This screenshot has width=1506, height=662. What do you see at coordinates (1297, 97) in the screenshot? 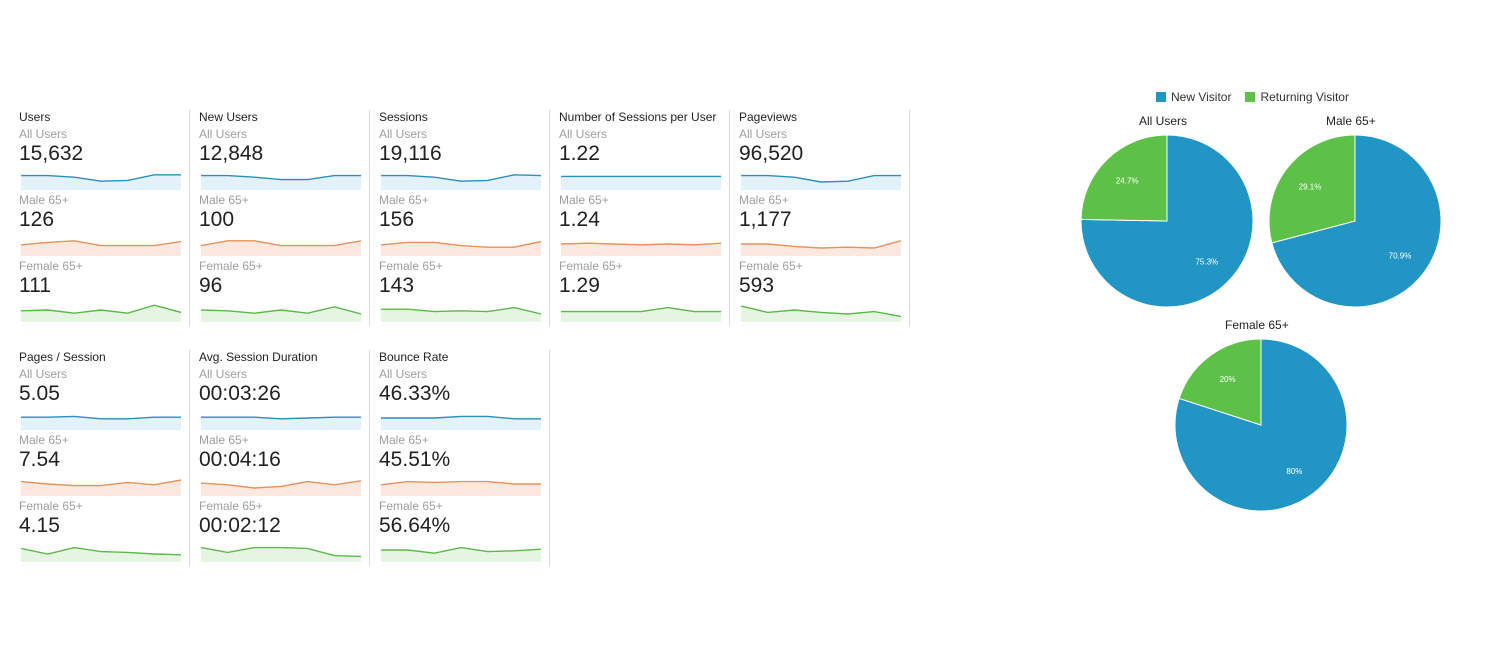
I see `legend-item-returning-visitor: Returning Visitor` at bounding box center [1297, 97].